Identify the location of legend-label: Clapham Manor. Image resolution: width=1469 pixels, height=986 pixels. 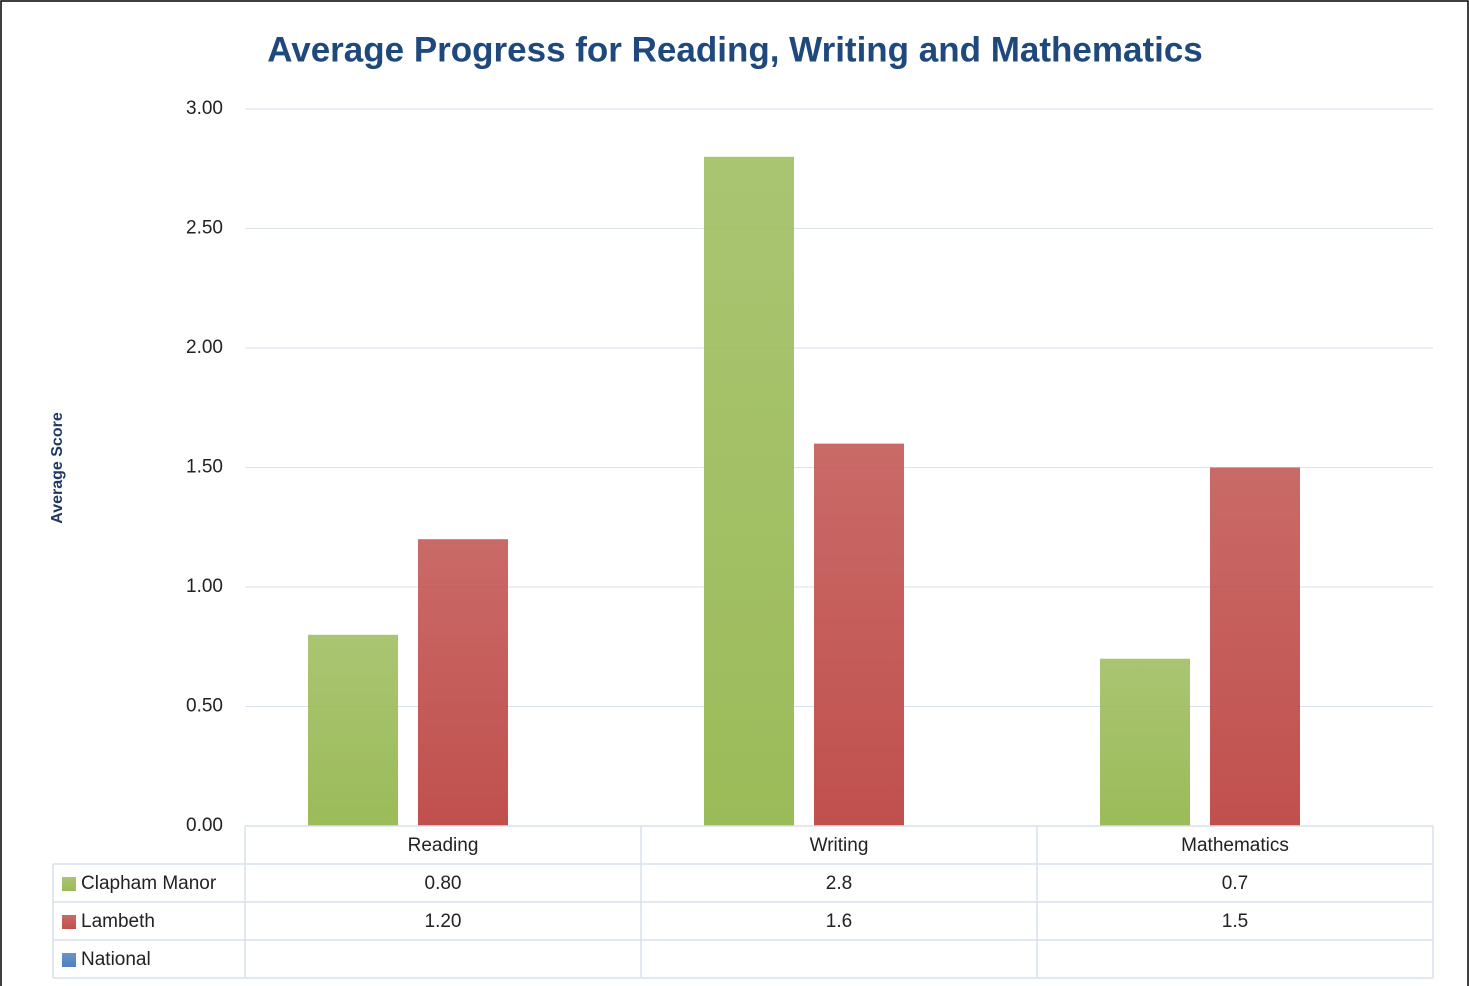
(149, 883).